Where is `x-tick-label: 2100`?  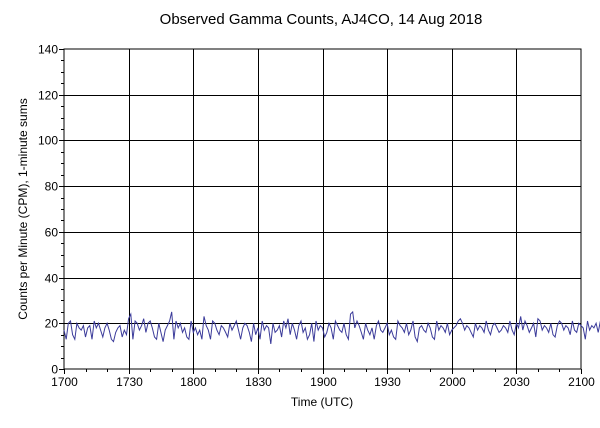 x-tick-label: 2100 is located at coordinates (581, 382).